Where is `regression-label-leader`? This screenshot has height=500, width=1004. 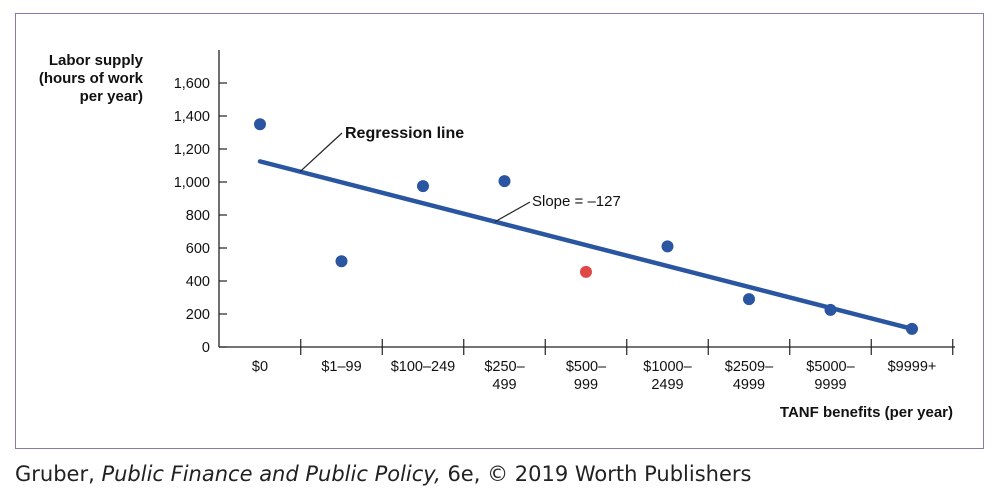 regression-label-leader is located at coordinates (321, 152).